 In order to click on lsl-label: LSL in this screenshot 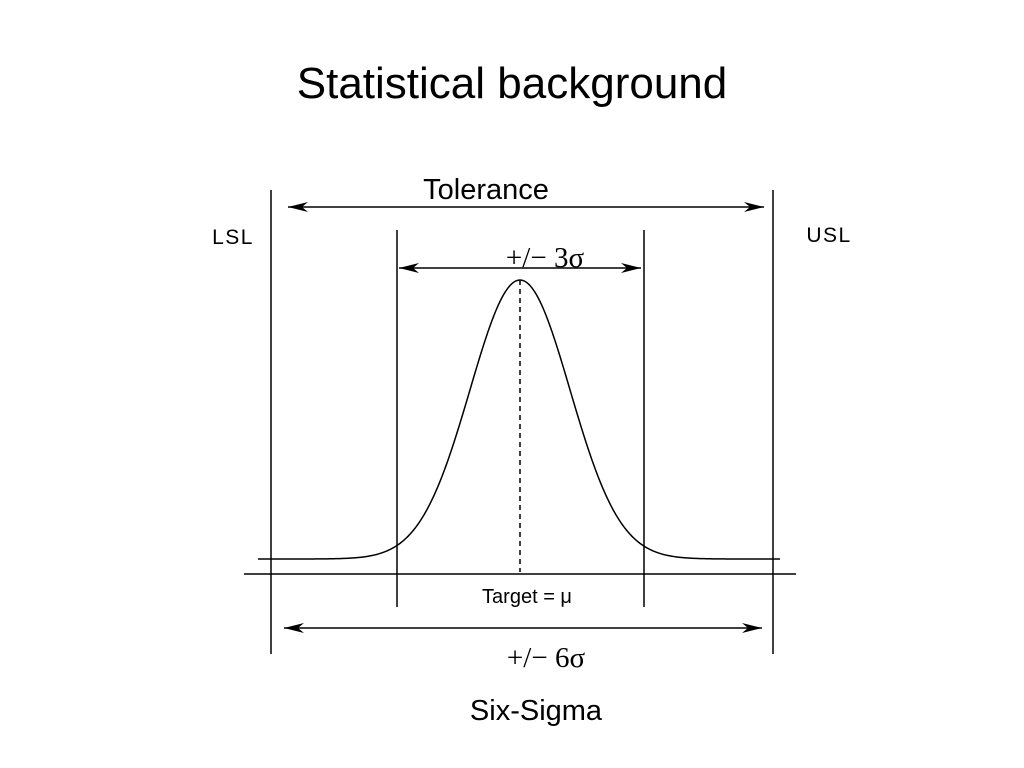, I will do `click(233, 237)`.